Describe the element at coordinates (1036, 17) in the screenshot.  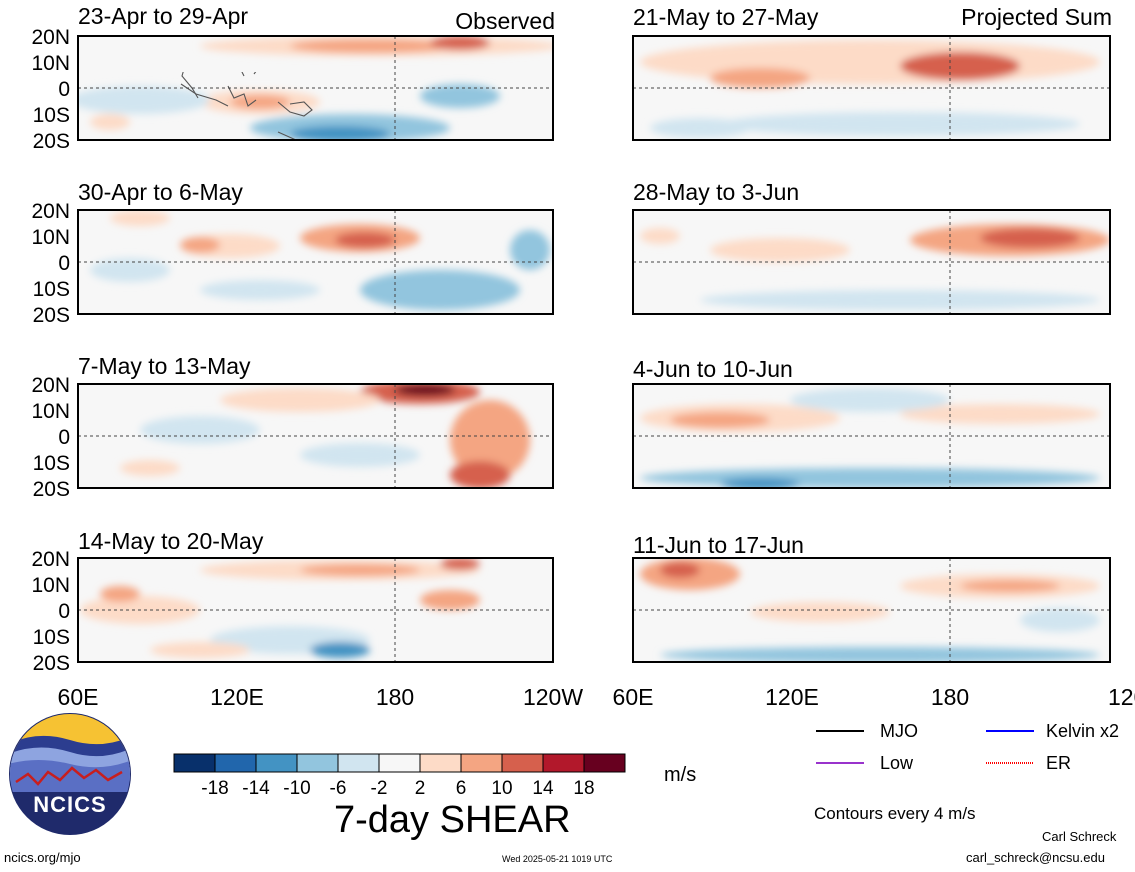
I see `projected-header: Projected Sum` at that location.